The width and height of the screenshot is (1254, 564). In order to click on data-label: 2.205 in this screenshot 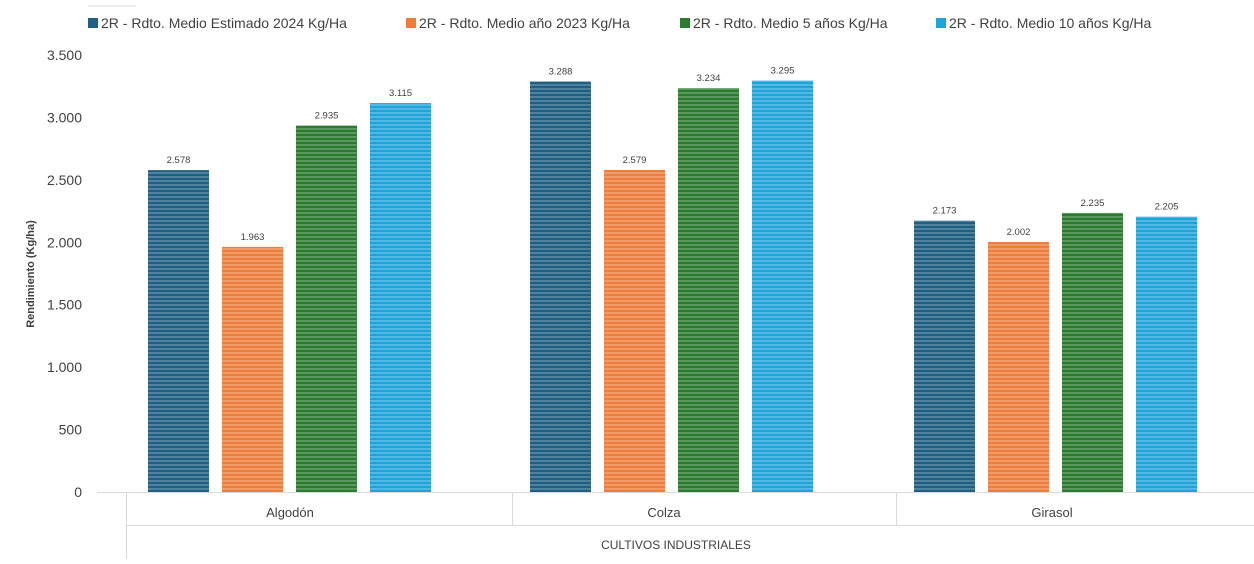, I will do `click(1167, 207)`.